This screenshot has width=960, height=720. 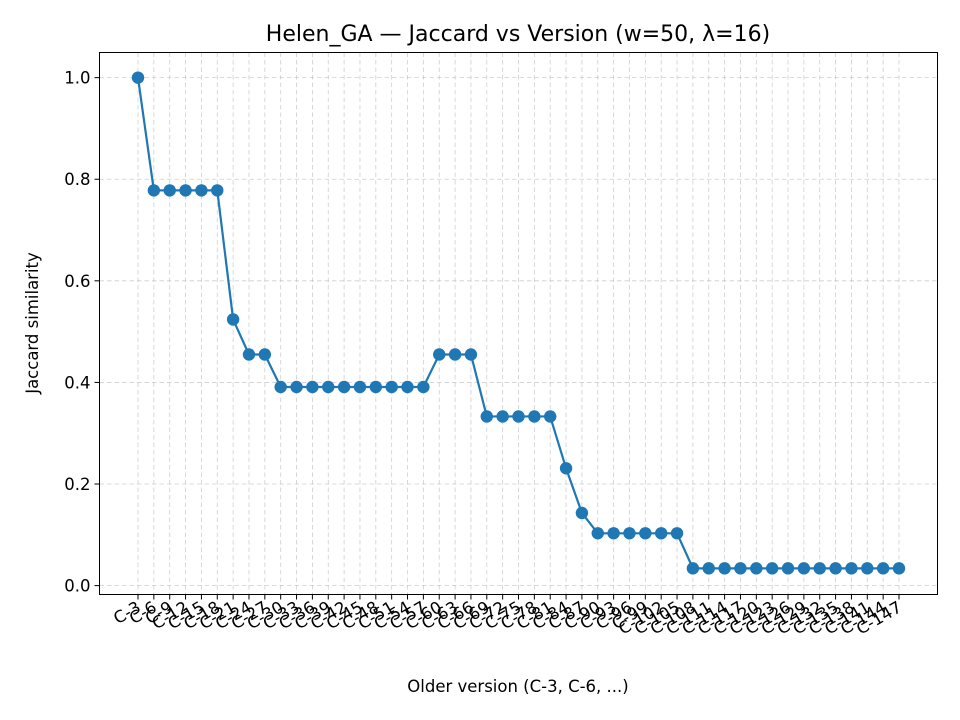 What do you see at coordinates (32, 323) in the screenshot?
I see `y-axis-label: Jaccard similarity` at bounding box center [32, 323].